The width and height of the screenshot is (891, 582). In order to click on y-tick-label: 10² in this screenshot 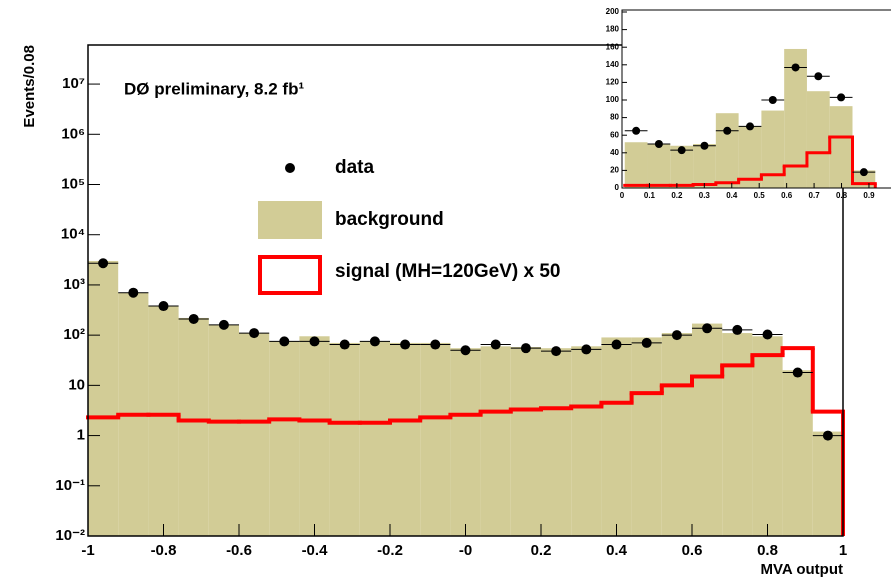, I will do `click(74, 334)`.